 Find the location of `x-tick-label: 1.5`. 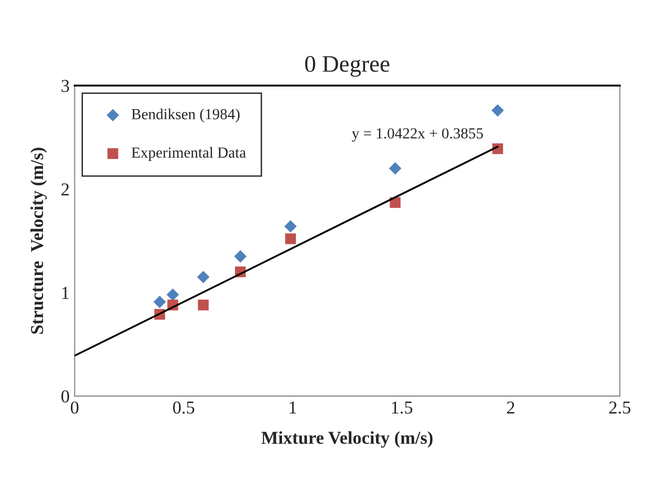

x-tick-label: 1.5 is located at coordinates (402, 408).